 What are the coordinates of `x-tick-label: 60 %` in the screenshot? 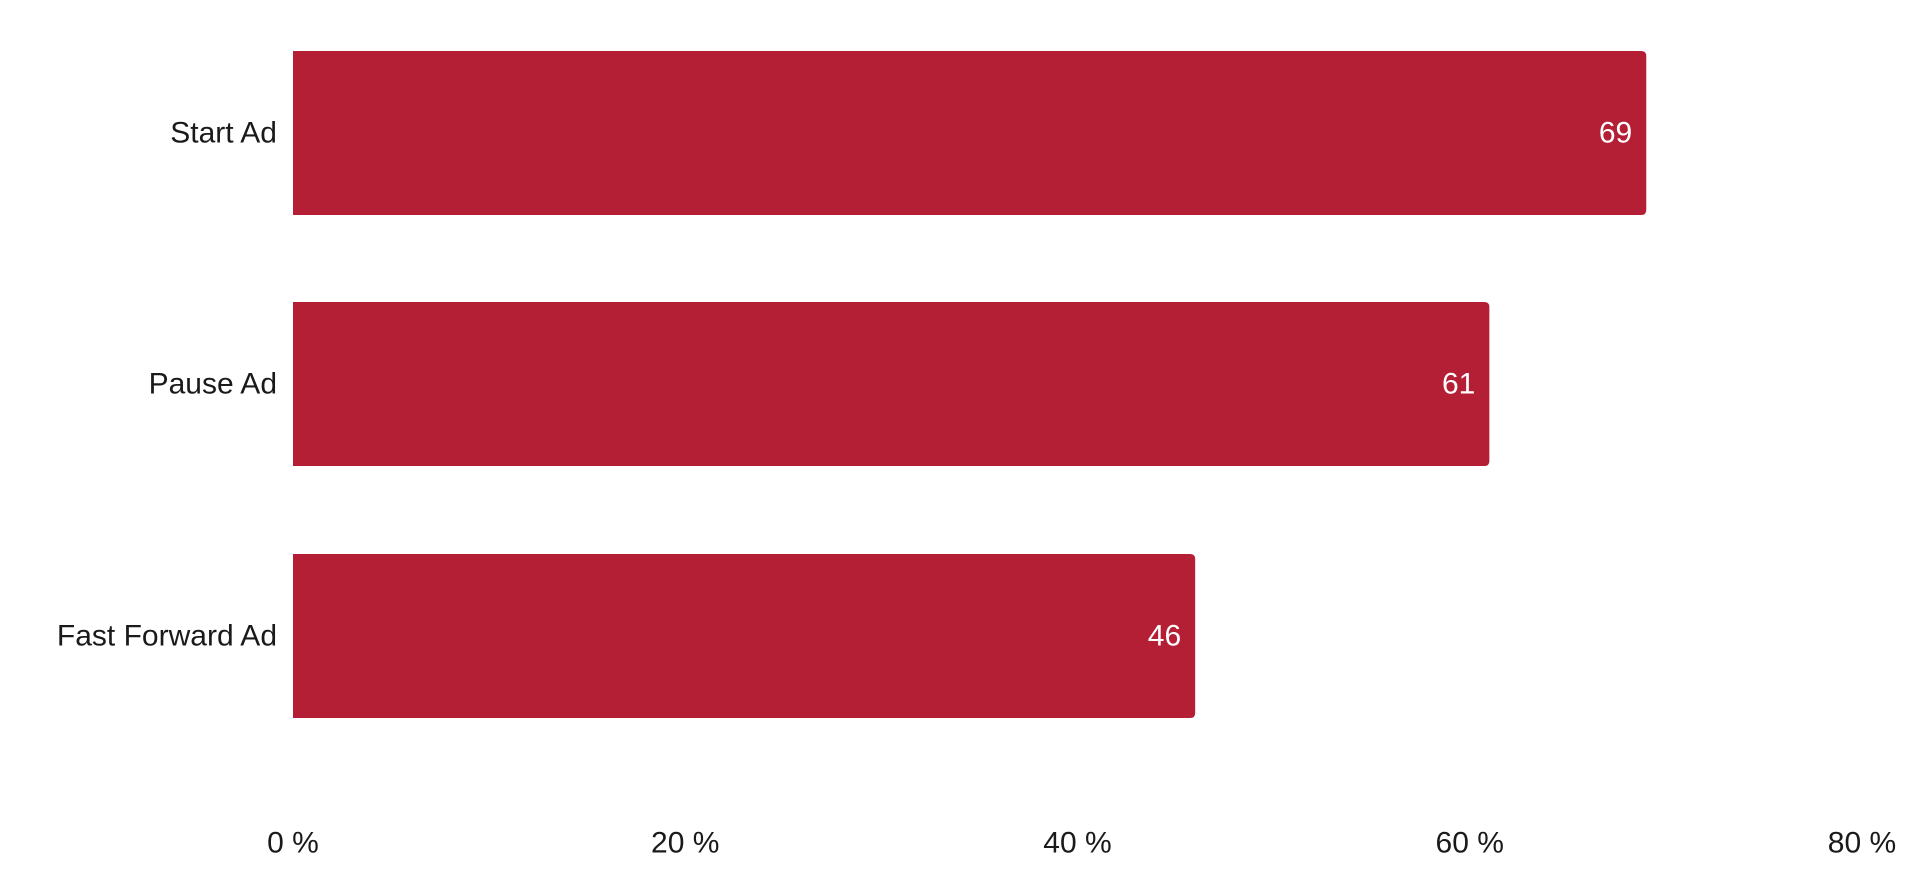 It's located at (1470, 843).